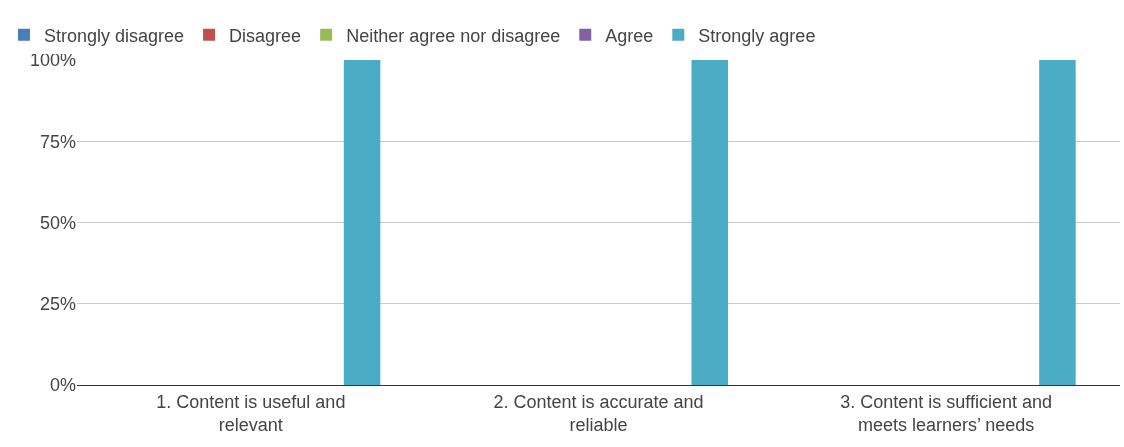 The width and height of the screenshot is (1124, 447). I want to click on legend-label: Neither agree nor disagree, so click(453, 35).